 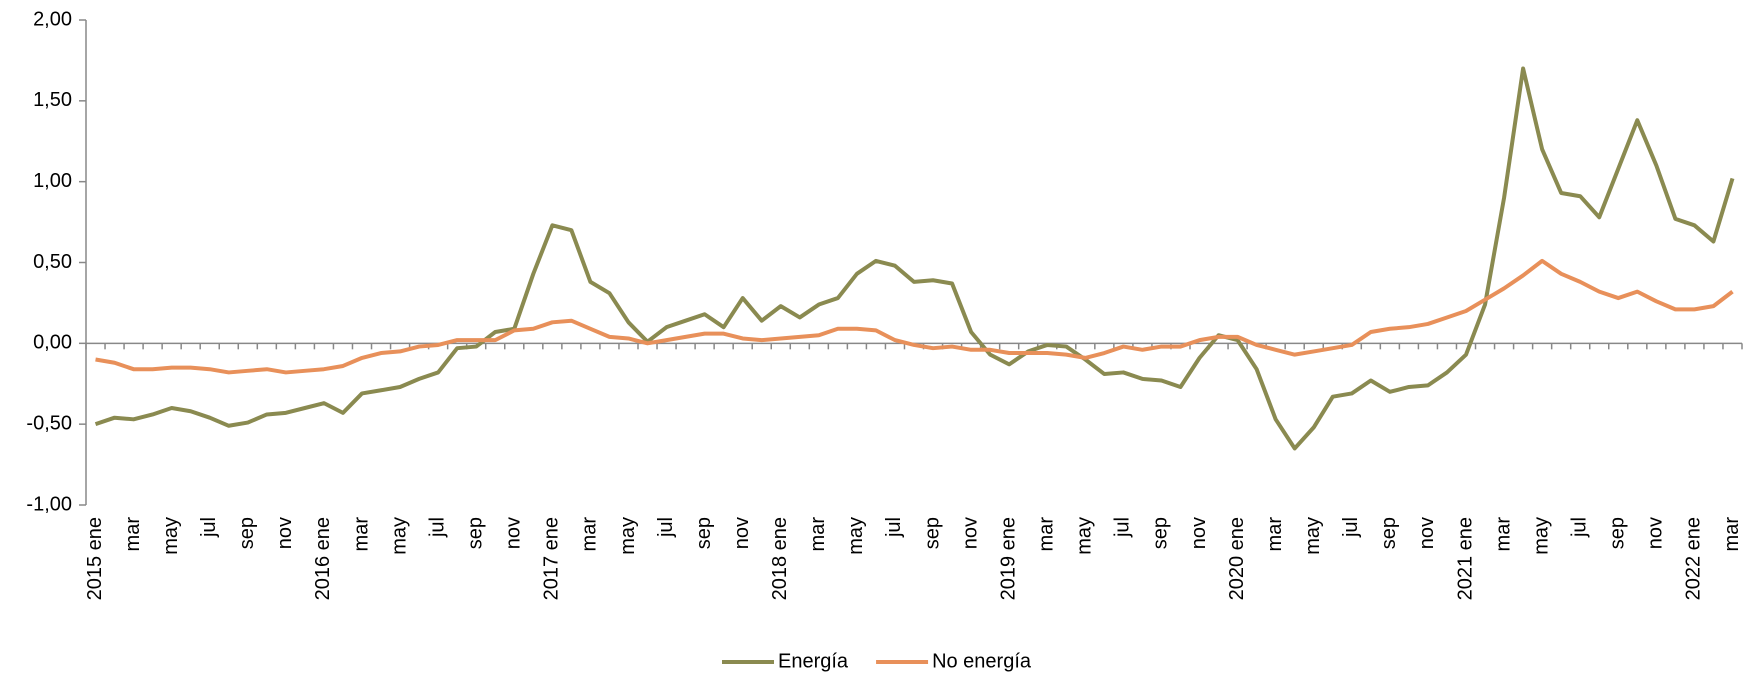 What do you see at coordinates (1465, 558) in the screenshot?
I see `x-tick-label: 2021 ene` at bounding box center [1465, 558].